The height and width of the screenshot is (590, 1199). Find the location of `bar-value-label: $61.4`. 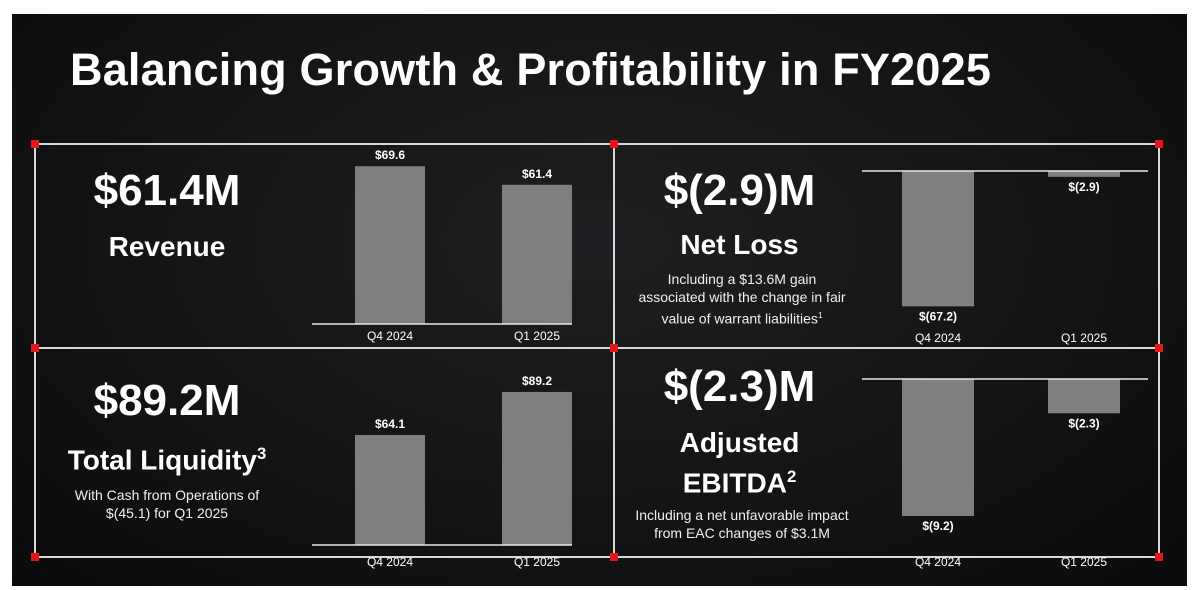

bar-value-label: $61.4 is located at coordinates (537, 174).